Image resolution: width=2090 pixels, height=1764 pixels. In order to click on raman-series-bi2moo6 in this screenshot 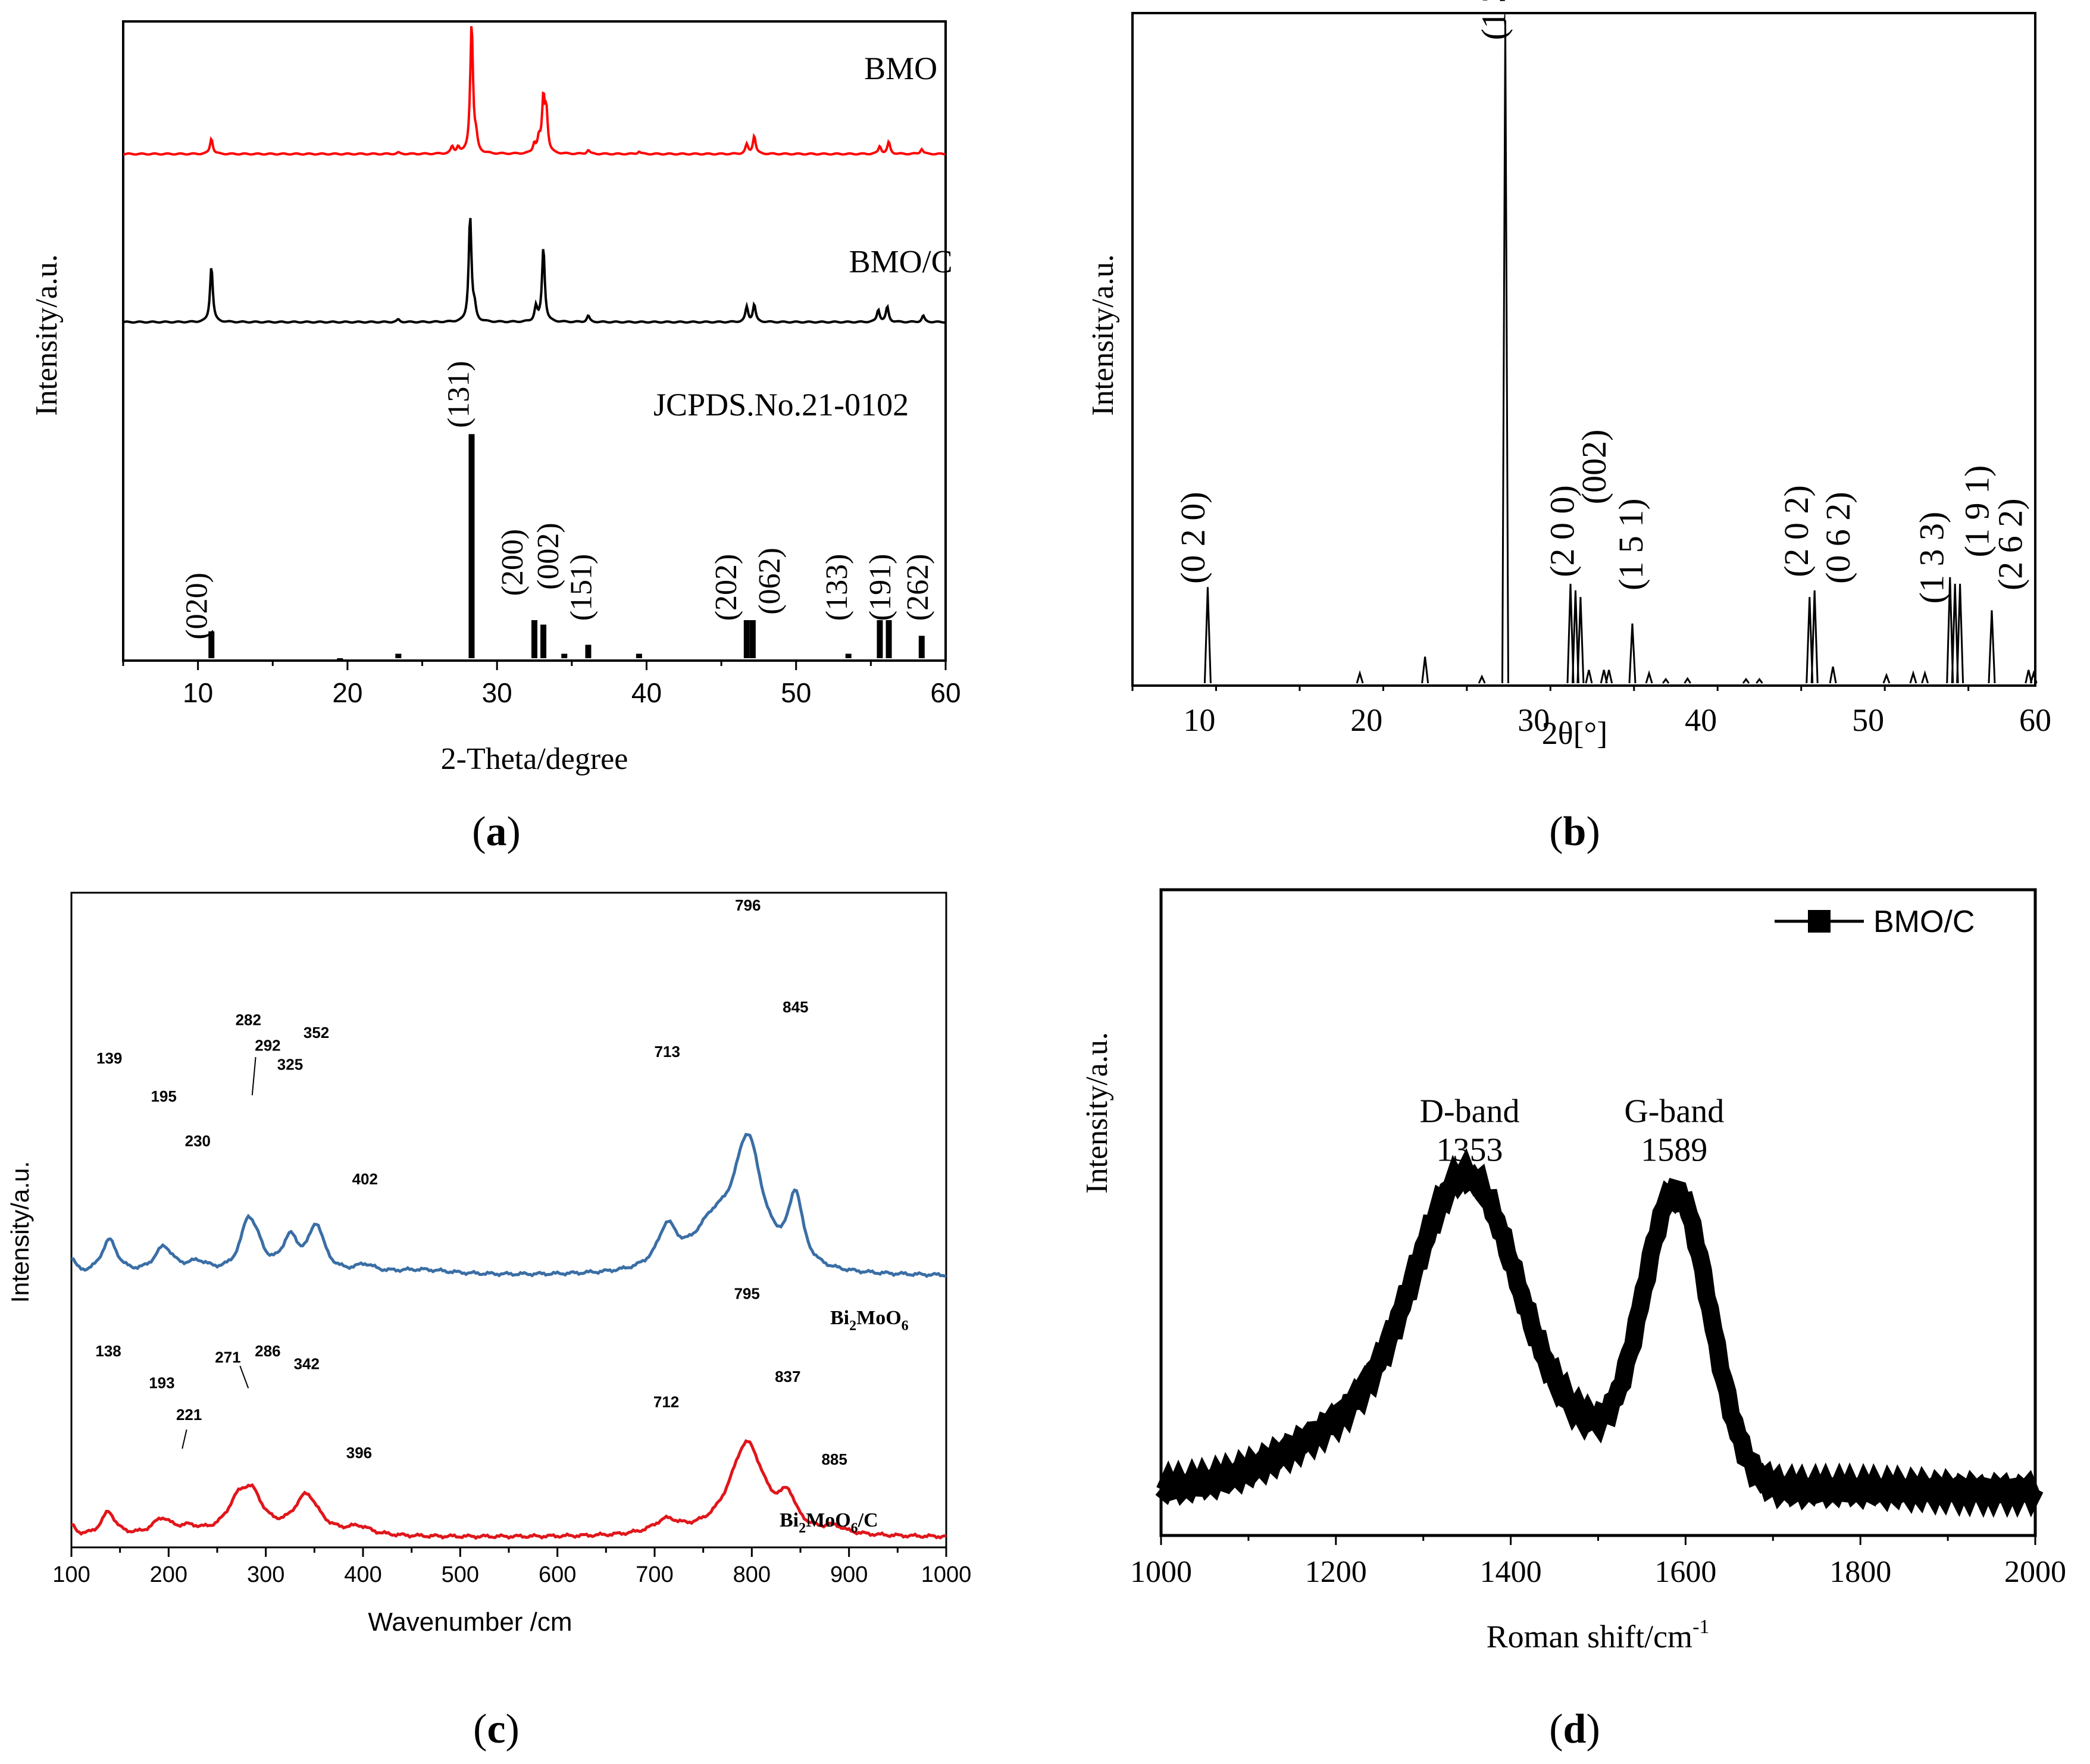, I will do `click(509, 1205)`.